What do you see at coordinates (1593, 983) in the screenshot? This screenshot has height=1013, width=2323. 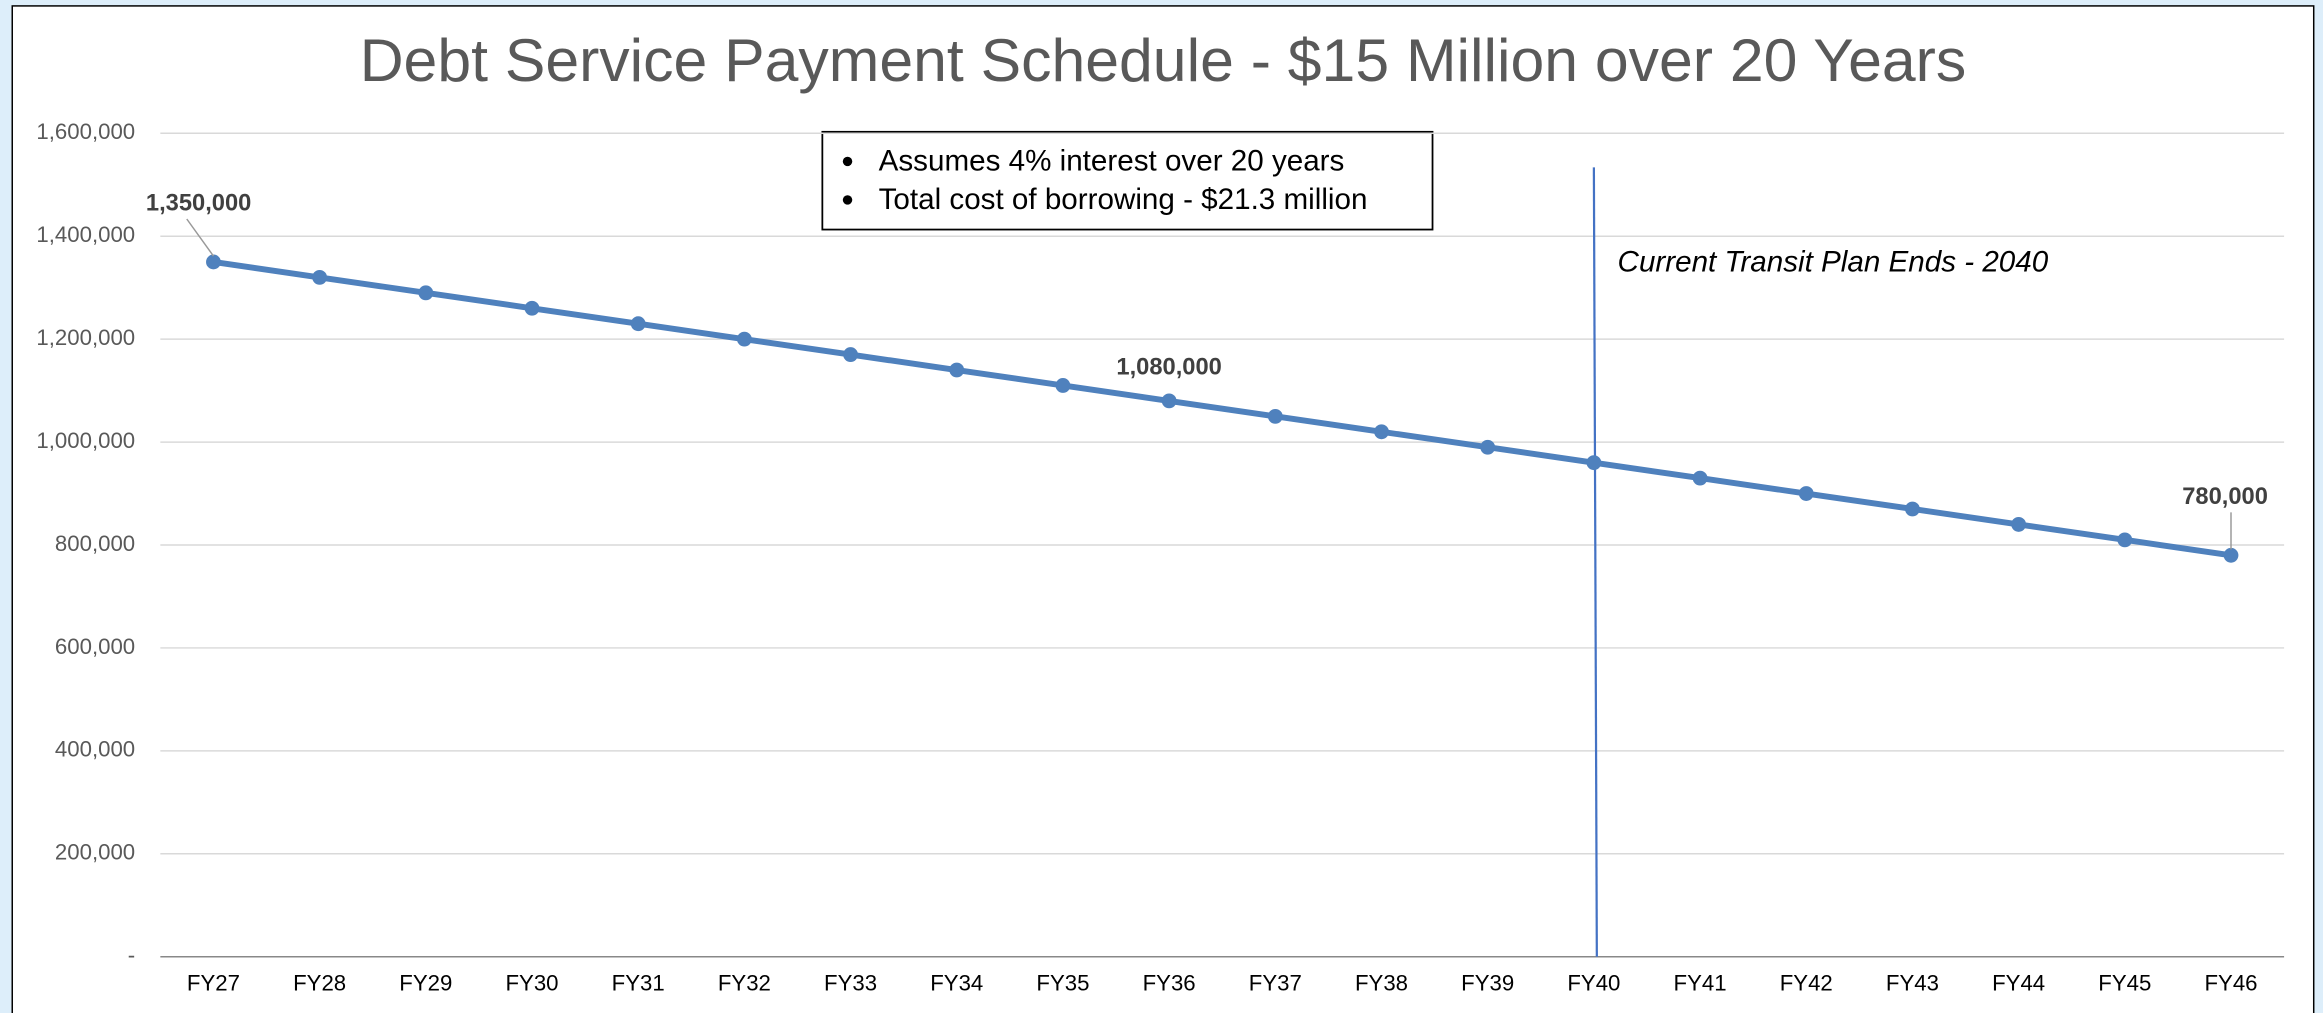 I see `x-tick-label: FY40` at bounding box center [1593, 983].